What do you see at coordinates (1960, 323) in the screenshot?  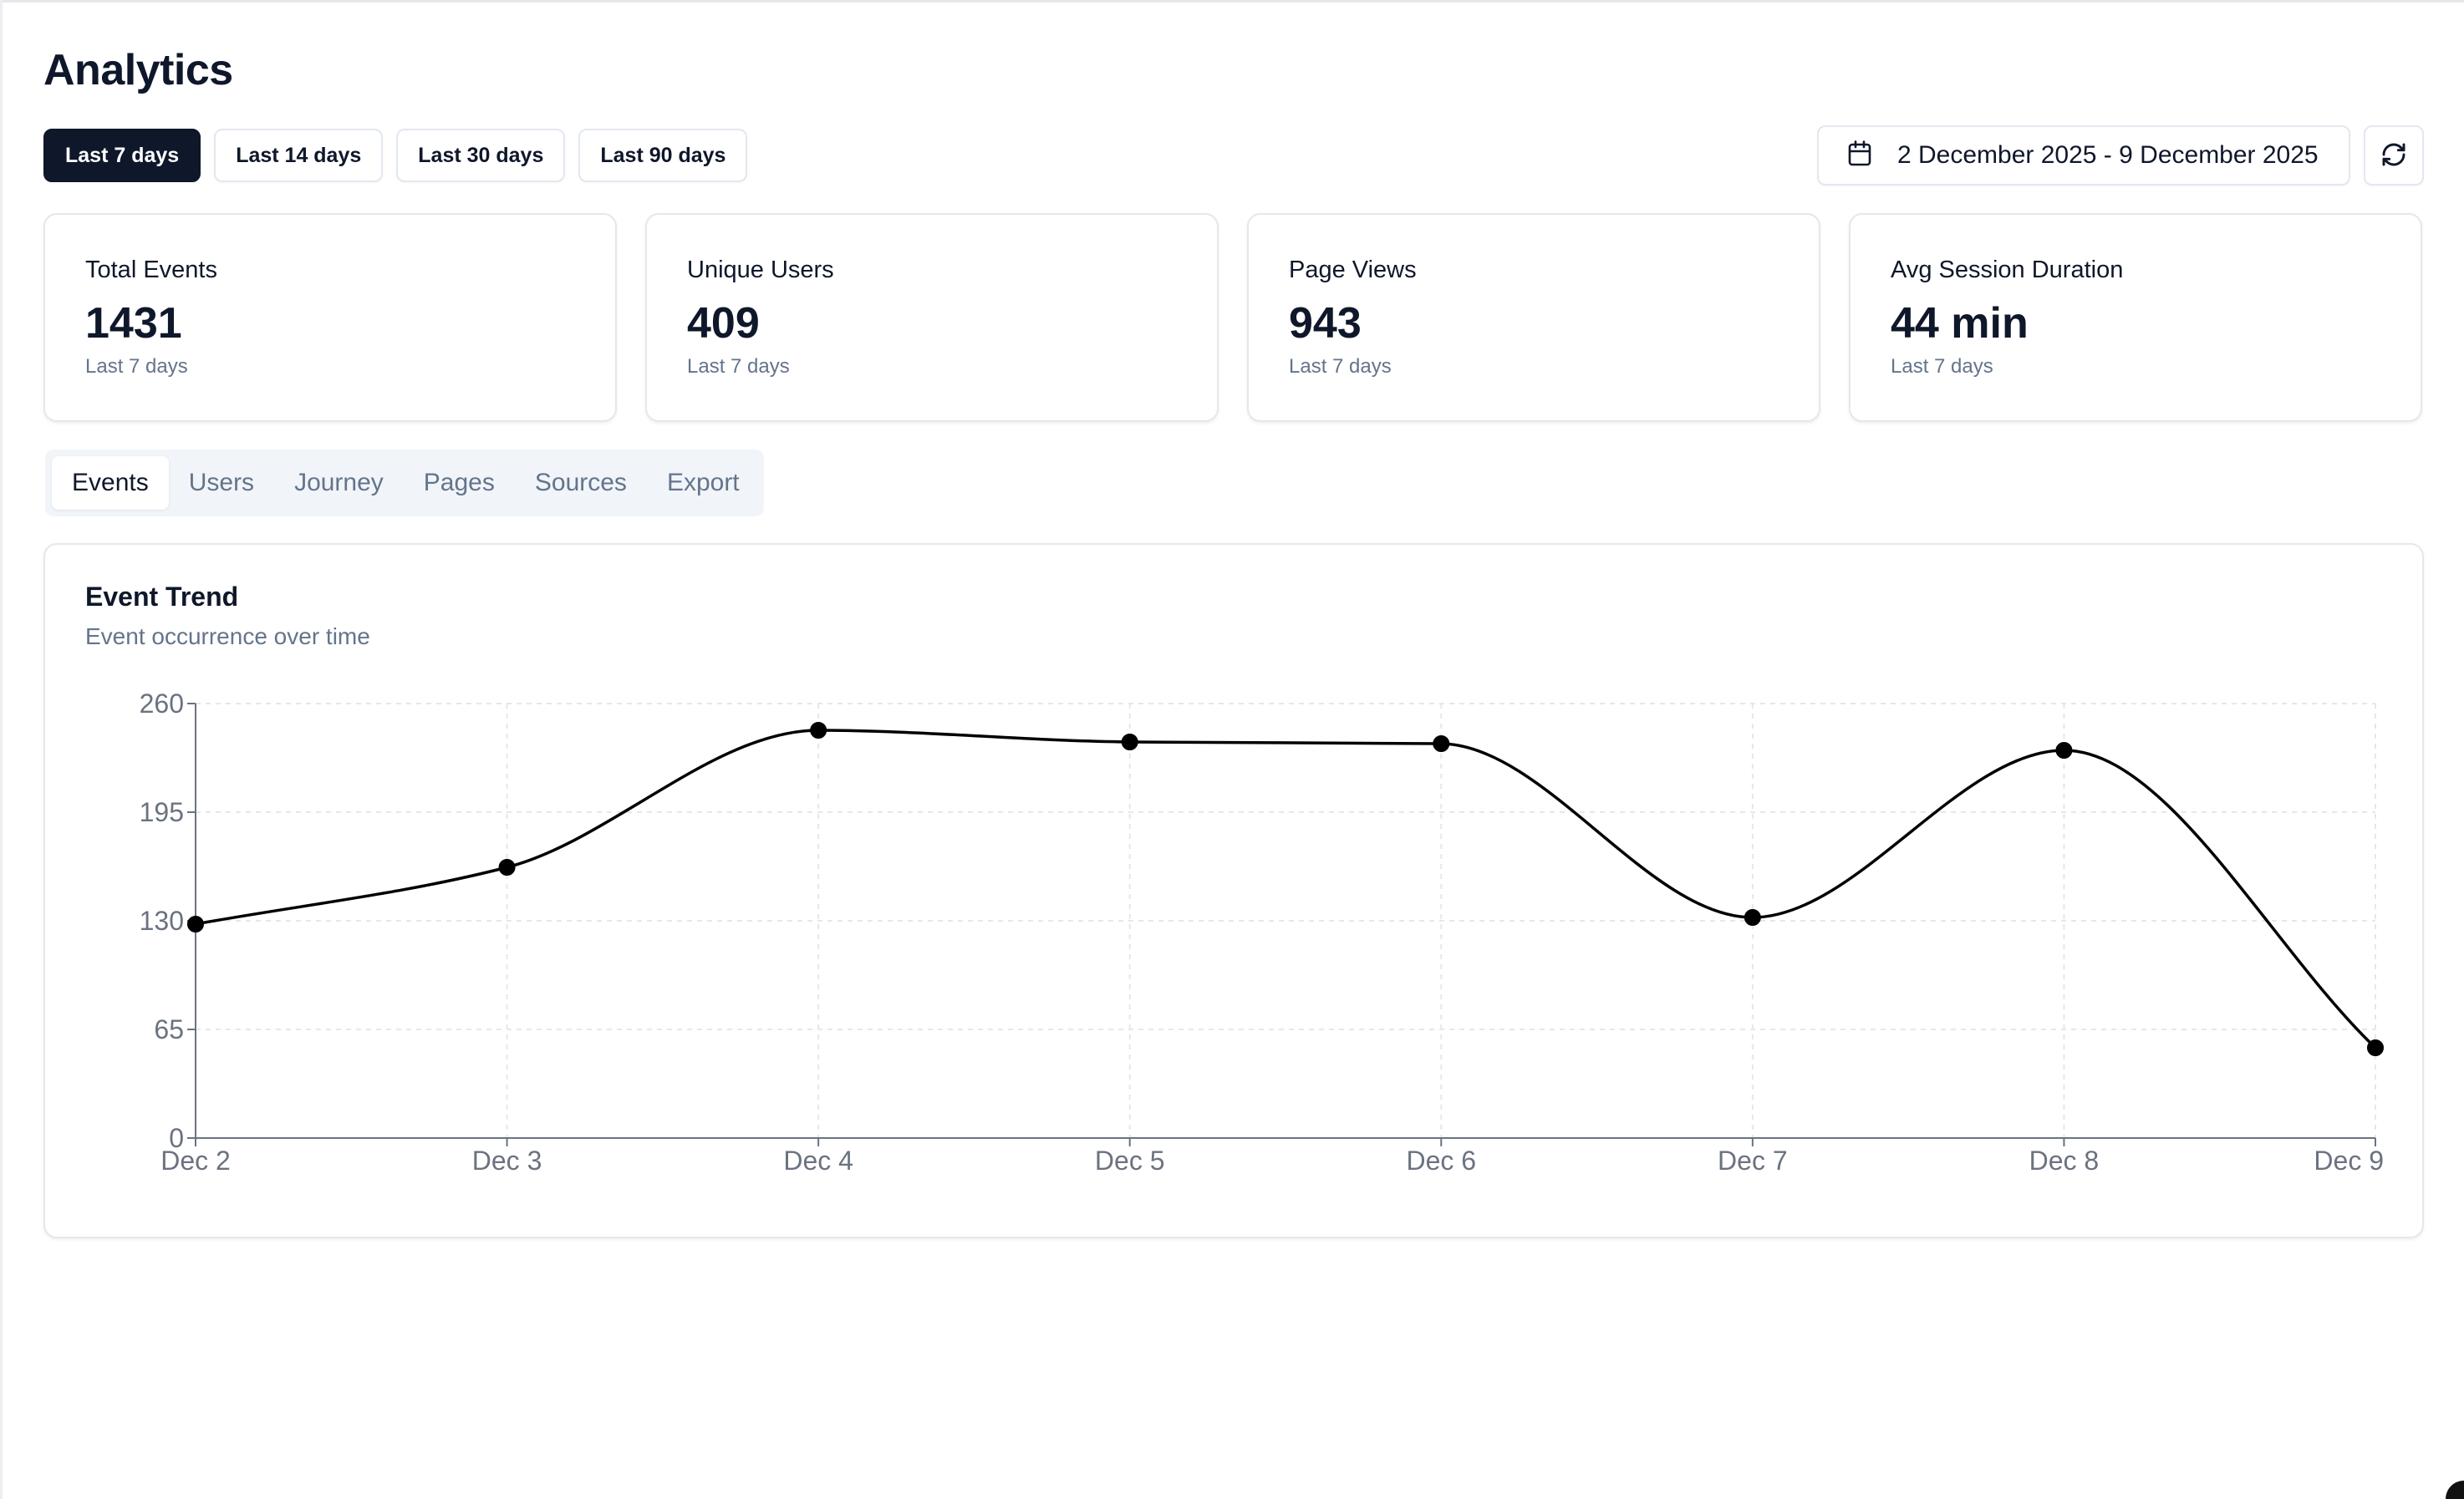 I see `stat-value: 44 min` at bounding box center [1960, 323].